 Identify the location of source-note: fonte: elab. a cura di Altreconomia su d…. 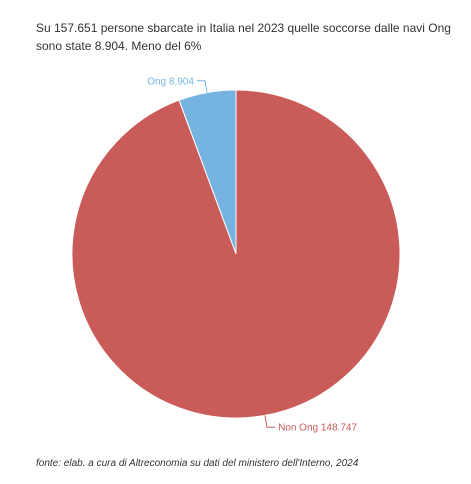
(197, 463).